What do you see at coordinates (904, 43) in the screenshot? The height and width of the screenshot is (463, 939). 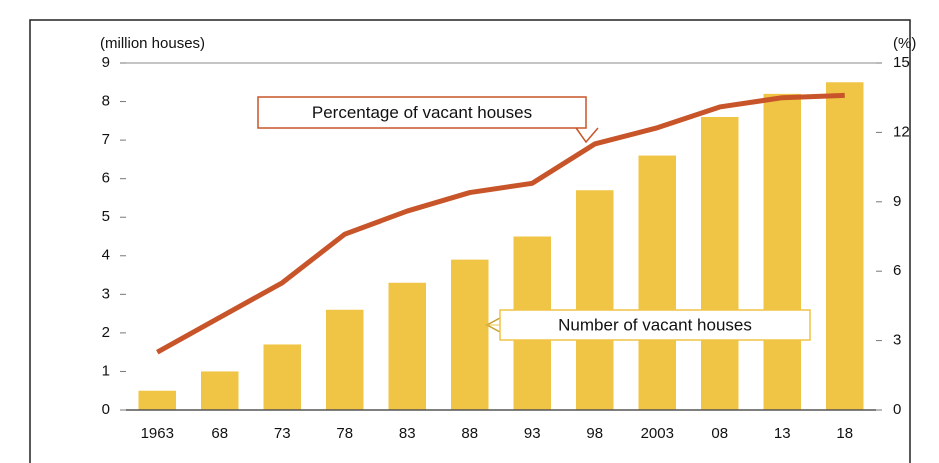 I see `y2-axis-label: (%)` at bounding box center [904, 43].